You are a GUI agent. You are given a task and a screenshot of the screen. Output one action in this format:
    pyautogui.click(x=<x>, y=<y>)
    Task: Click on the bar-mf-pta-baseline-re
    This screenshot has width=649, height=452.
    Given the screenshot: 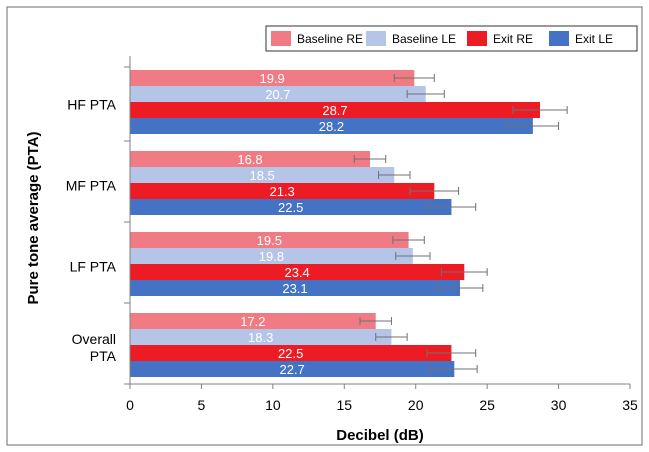 What is the action you would take?
    pyautogui.click(x=250, y=159)
    